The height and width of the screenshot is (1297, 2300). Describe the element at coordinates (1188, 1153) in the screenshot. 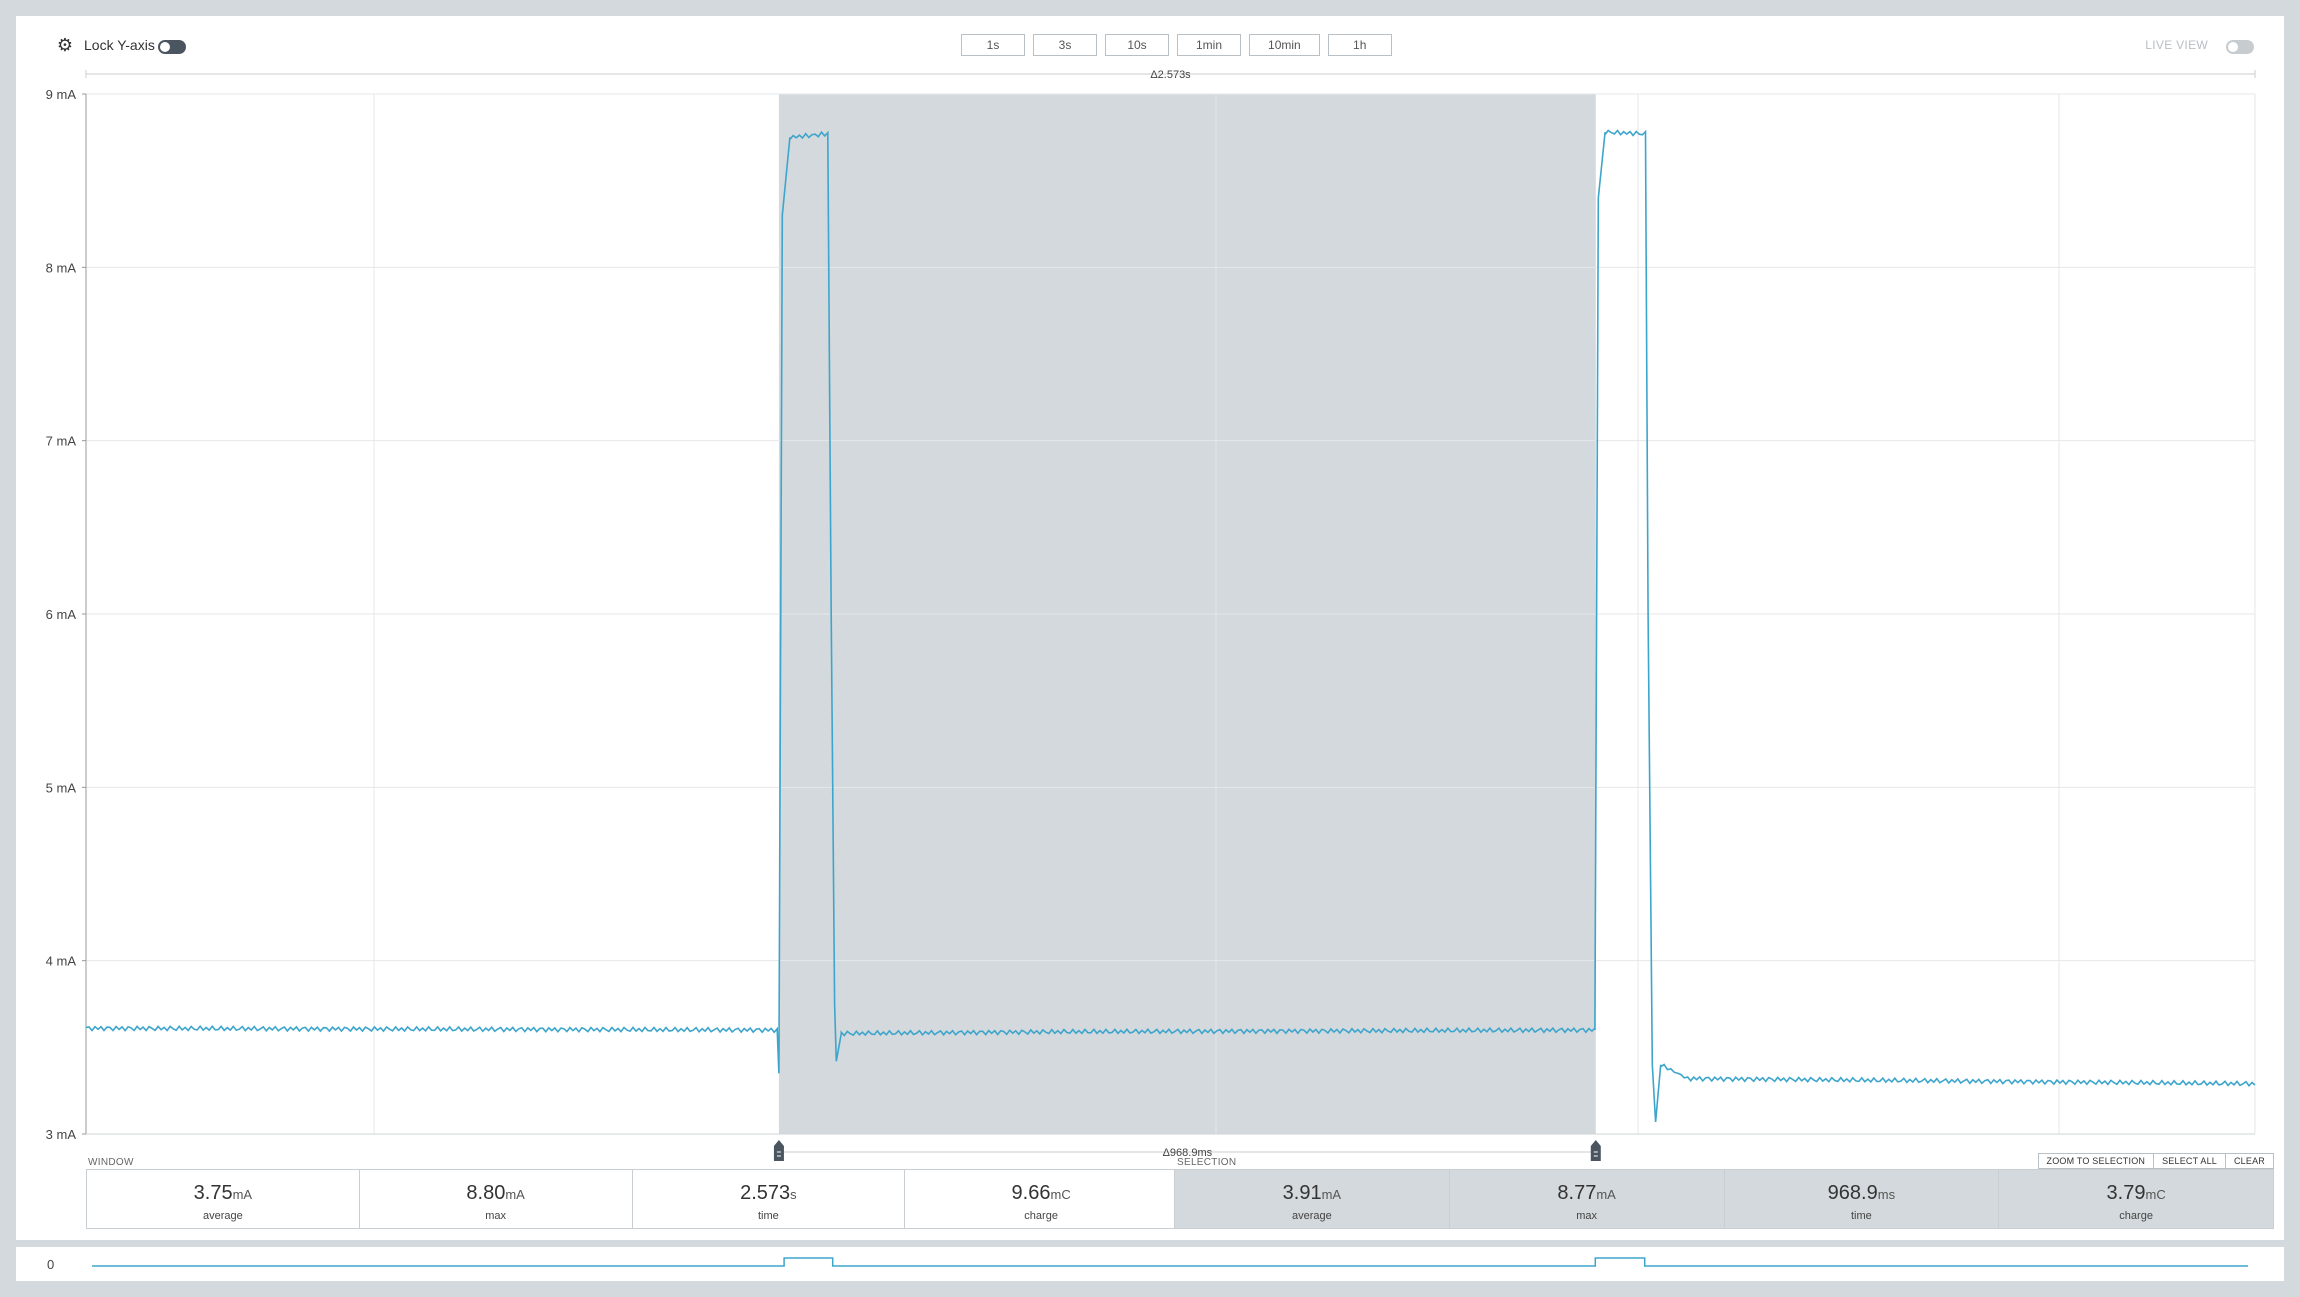

I see `selection-duration-label: Δ968.9ms` at that location.